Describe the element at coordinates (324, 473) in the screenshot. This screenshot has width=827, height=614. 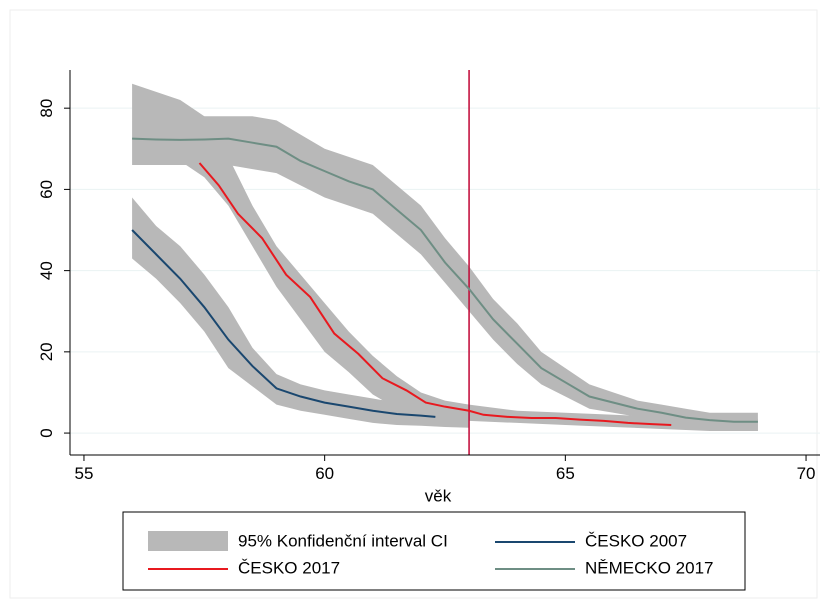
I see `x-tick-label: 60` at that location.